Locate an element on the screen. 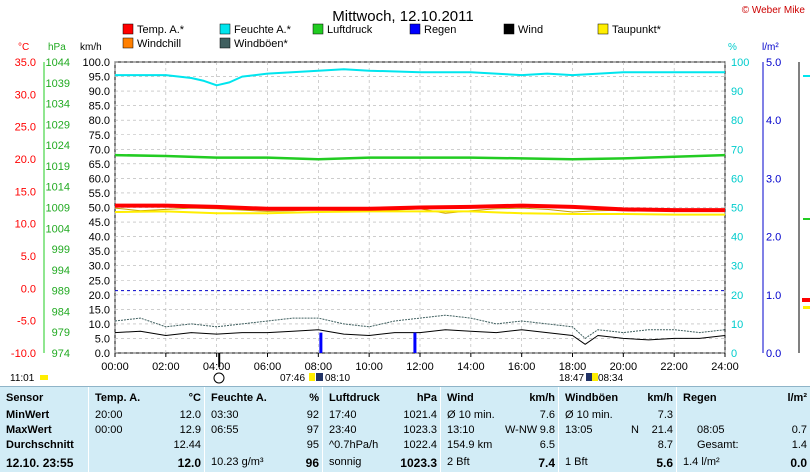 This screenshot has height=472, width=810. hum-unit: % is located at coordinates (732, 47).